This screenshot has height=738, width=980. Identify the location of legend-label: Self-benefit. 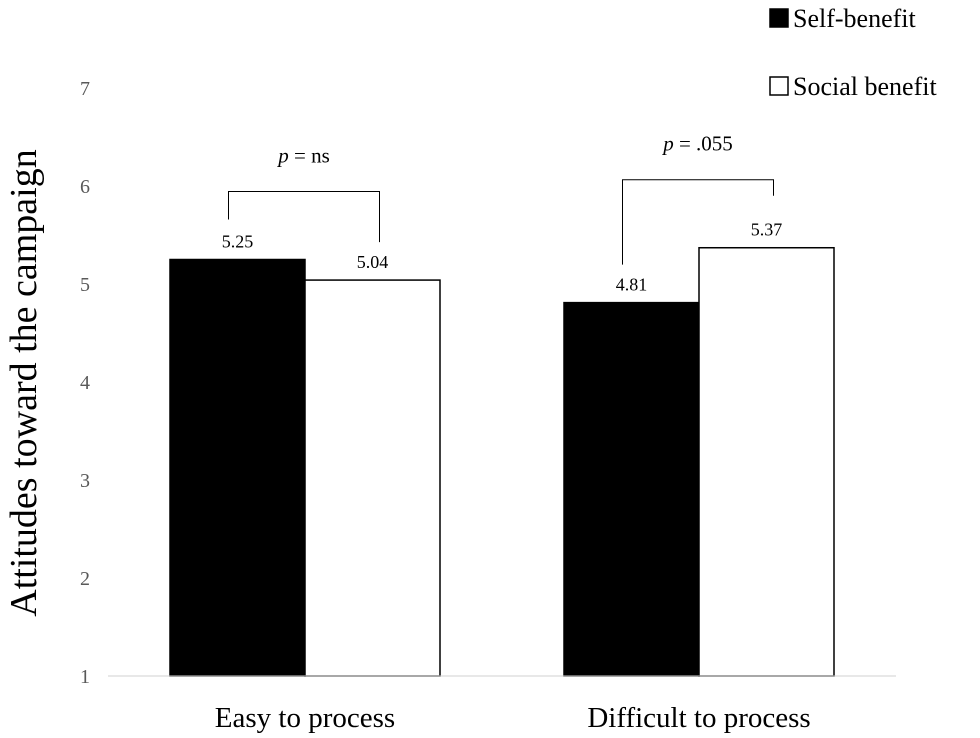
(855, 18).